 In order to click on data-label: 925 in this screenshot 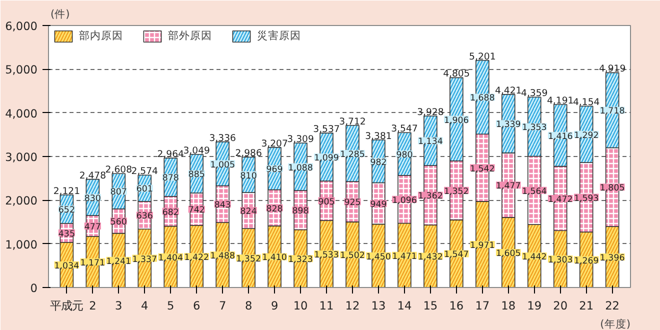, I will do `click(352, 203)`.